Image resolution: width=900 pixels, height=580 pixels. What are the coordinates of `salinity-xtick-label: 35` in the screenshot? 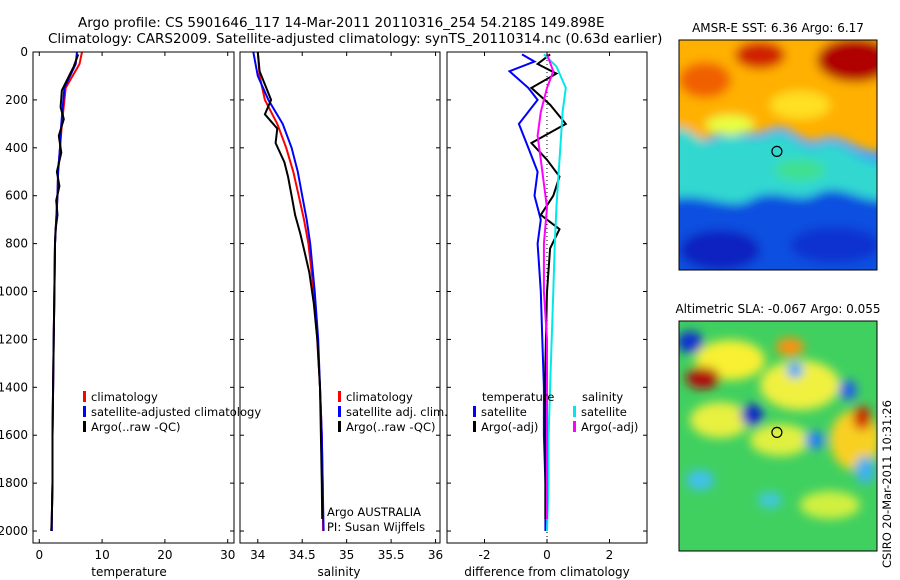 It's located at (346, 555).